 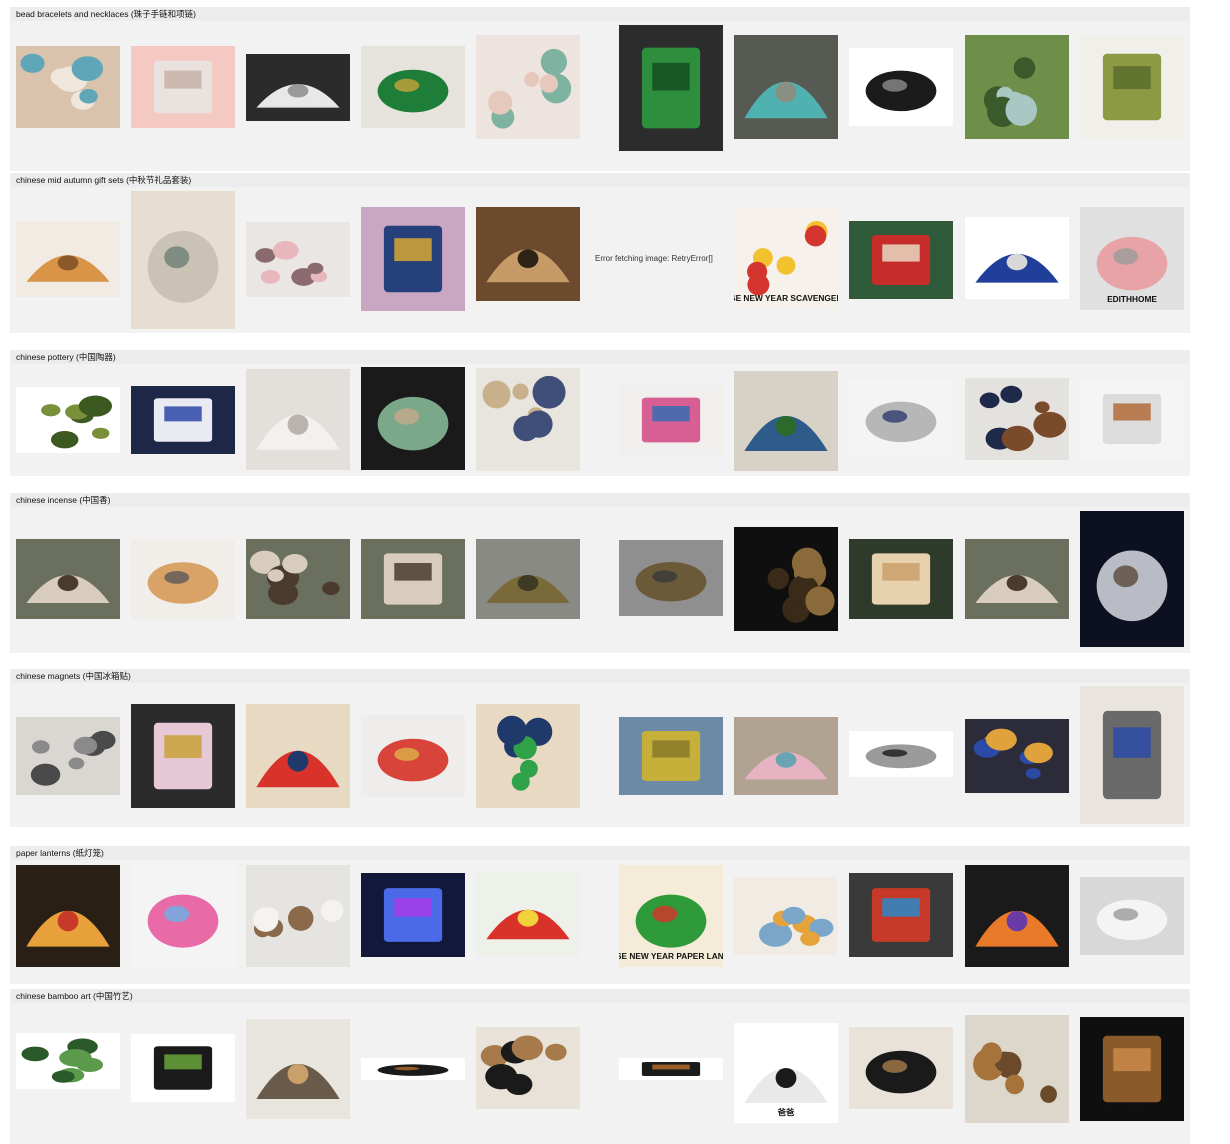 I want to click on thumbnail-graphic: YYShopGoods, so click(x=1132, y=1069).